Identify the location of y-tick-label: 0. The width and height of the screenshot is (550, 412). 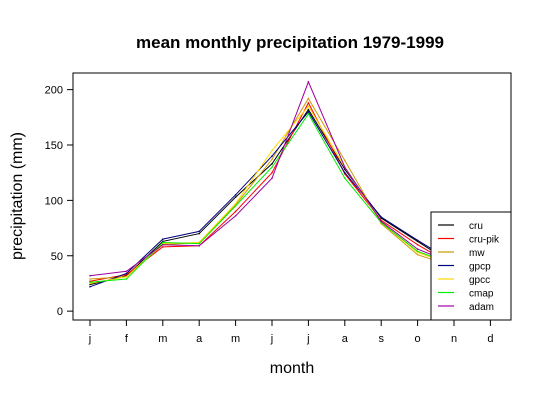
(60, 312).